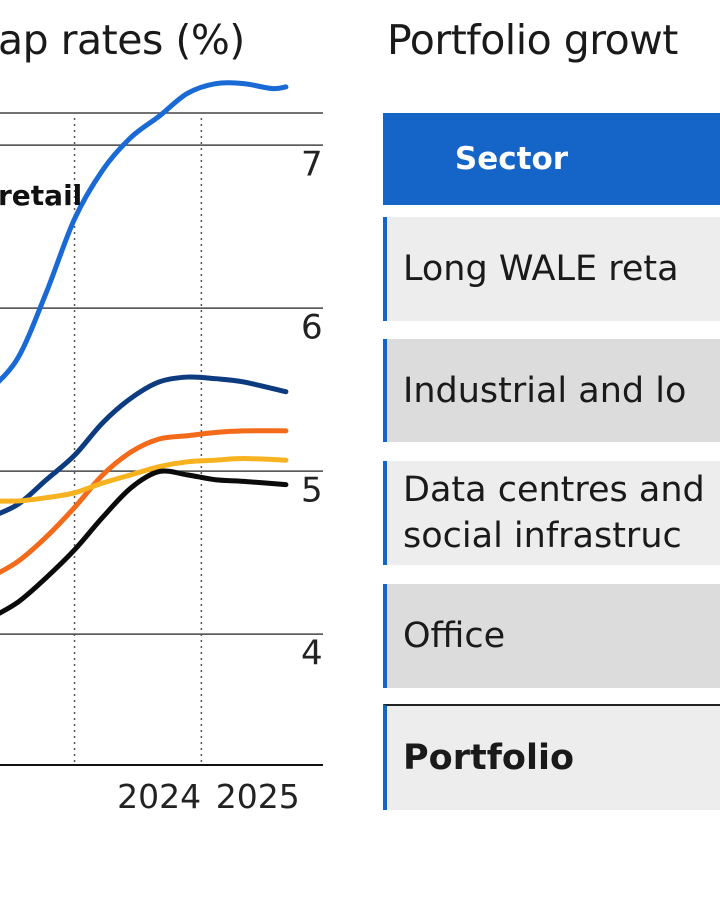  Describe the element at coordinates (554, 490) in the screenshot. I see `table-cell-sector: Data centres and` at that location.